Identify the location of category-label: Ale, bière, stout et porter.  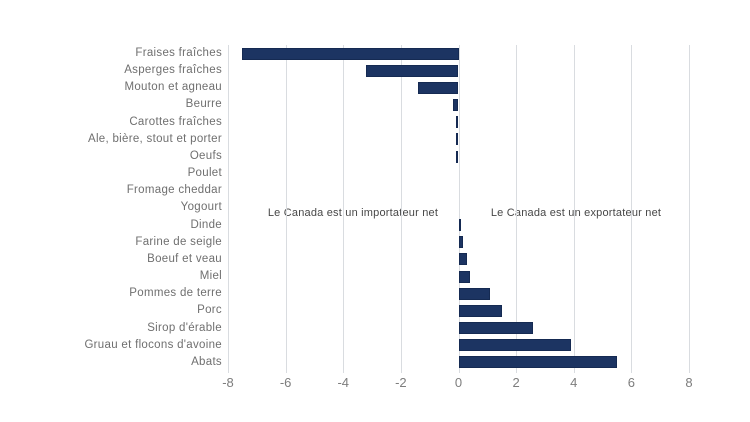
(154, 138).